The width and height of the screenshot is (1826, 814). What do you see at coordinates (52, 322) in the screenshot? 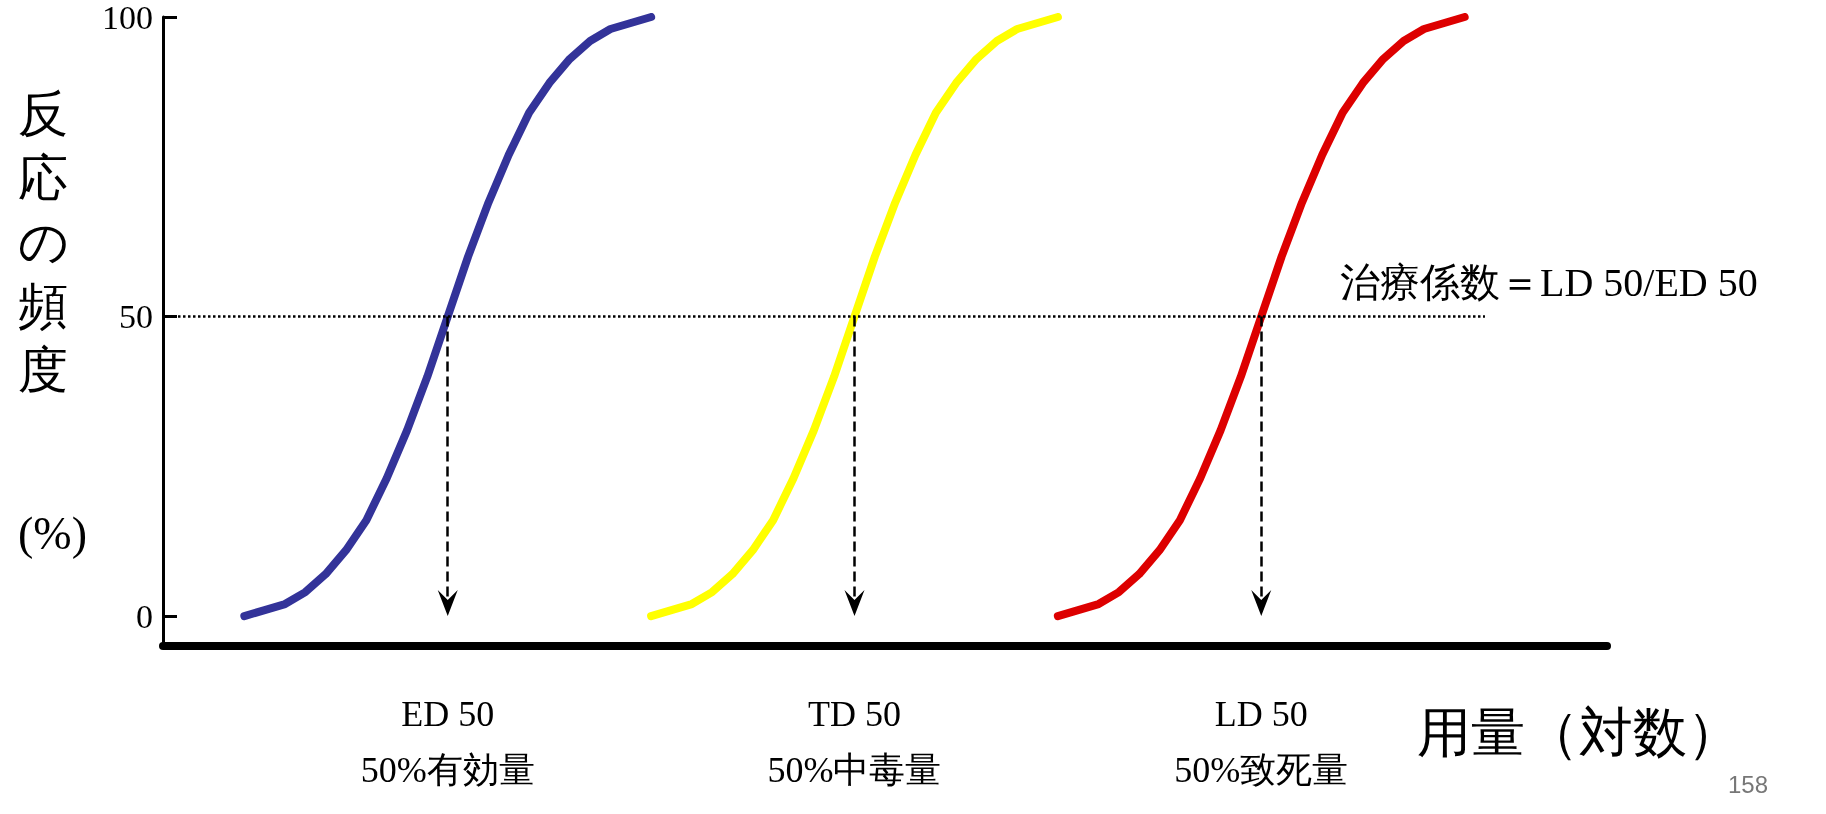
I see `text: 反応の頻度 (%)` at bounding box center [52, 322].